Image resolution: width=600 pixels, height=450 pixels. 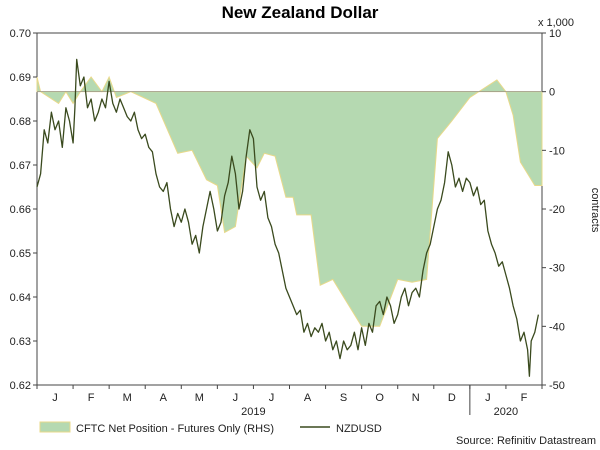 What do you see at coordinates (452, 398) in the screenshot?
I see `x-tick-label-11: D` at bounding box center [452, 398].